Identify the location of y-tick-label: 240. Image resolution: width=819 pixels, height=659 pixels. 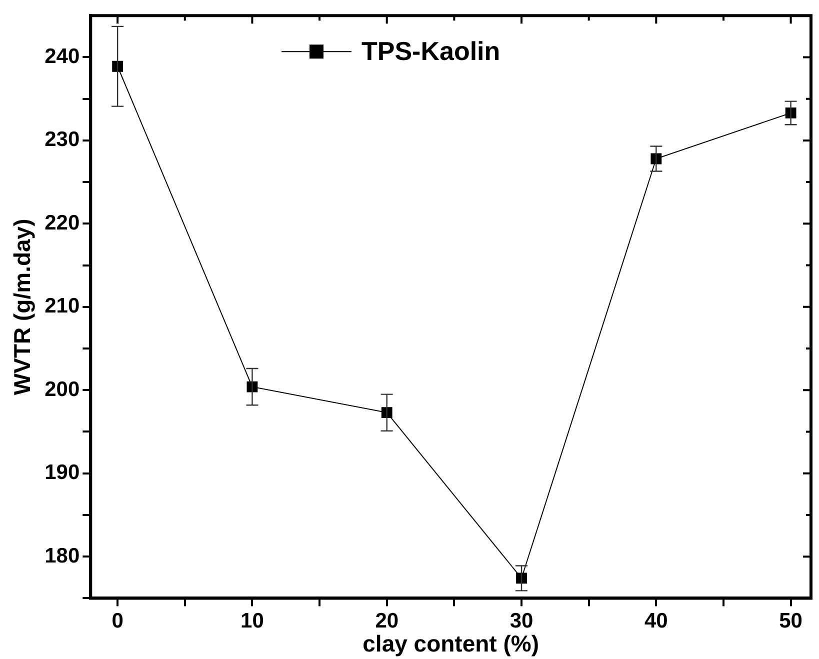
(62, 56).